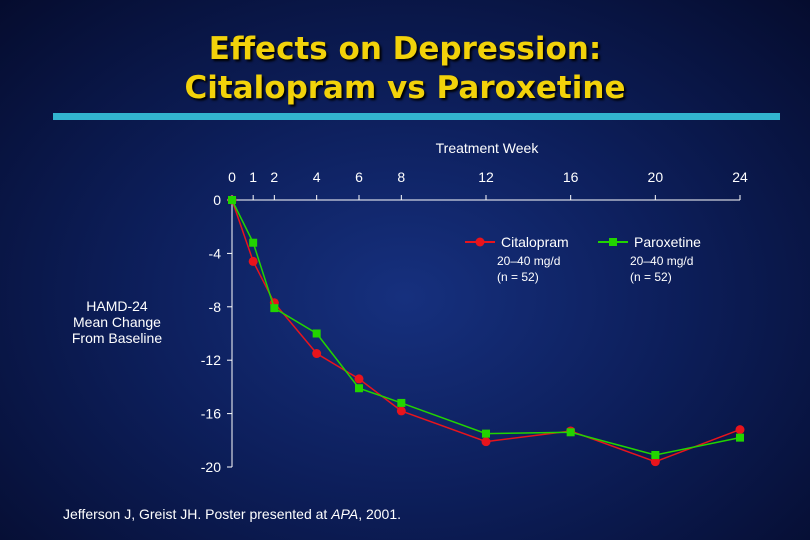  What do you see at coordinates (274, 177) in the screenshot?
I see `x-tick-label: 2` at bounding box center [274, 177].